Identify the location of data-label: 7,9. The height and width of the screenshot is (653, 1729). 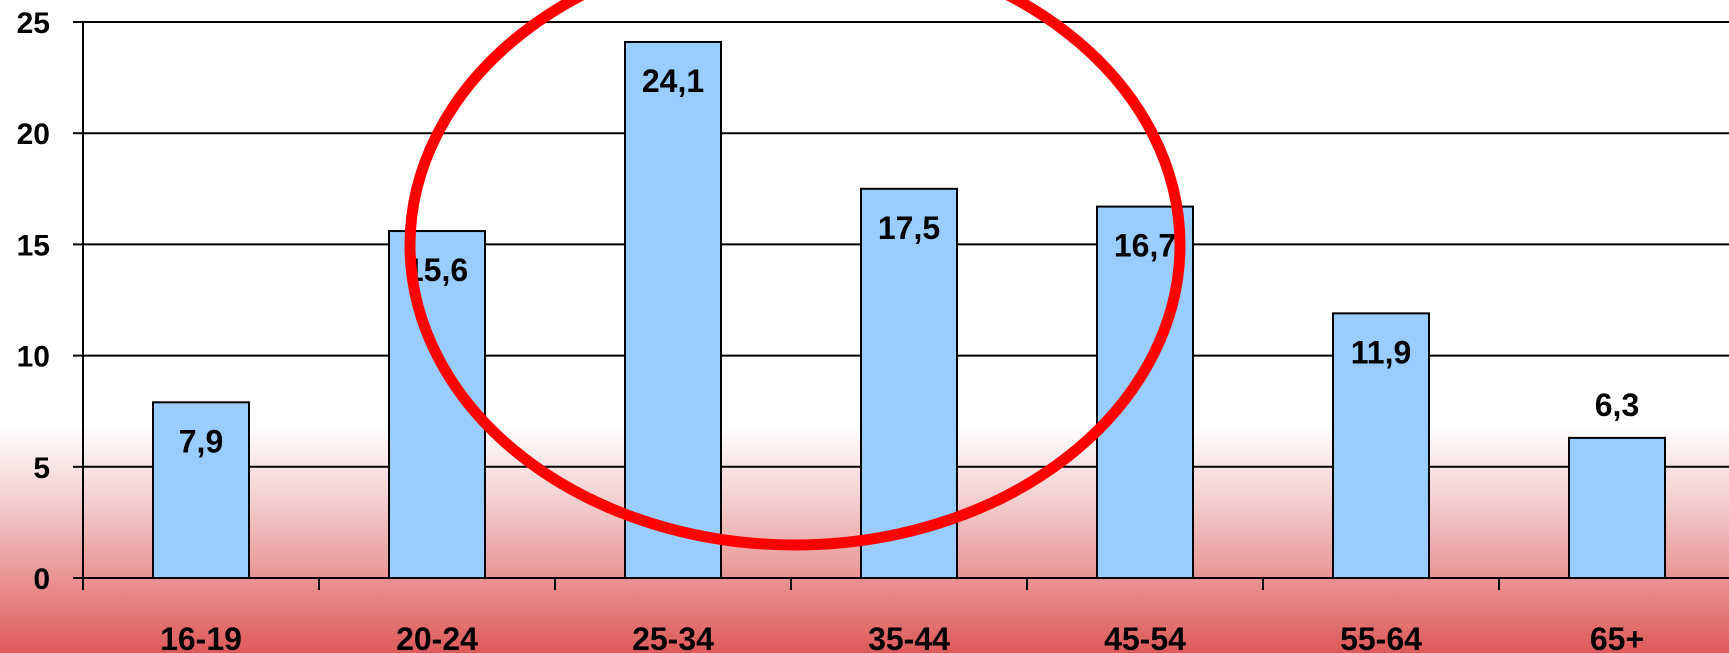
(201, 441).